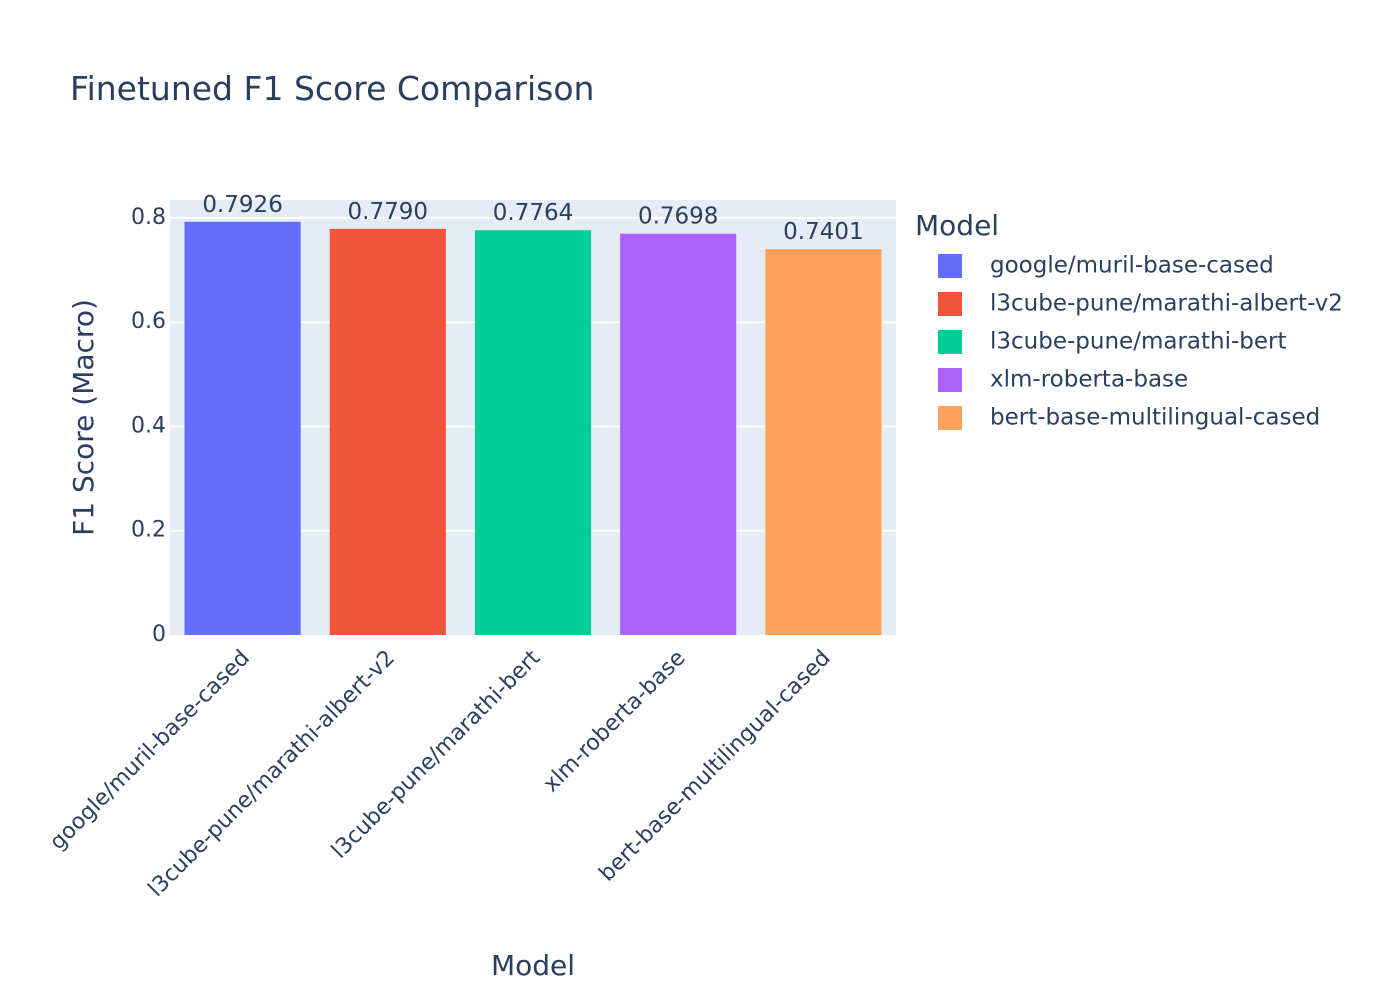  What do you see at coordinates (1089, 380) in the screenshot?
I see `legend-label: xlm-roberta-base` at bounding box center [1089, 380].